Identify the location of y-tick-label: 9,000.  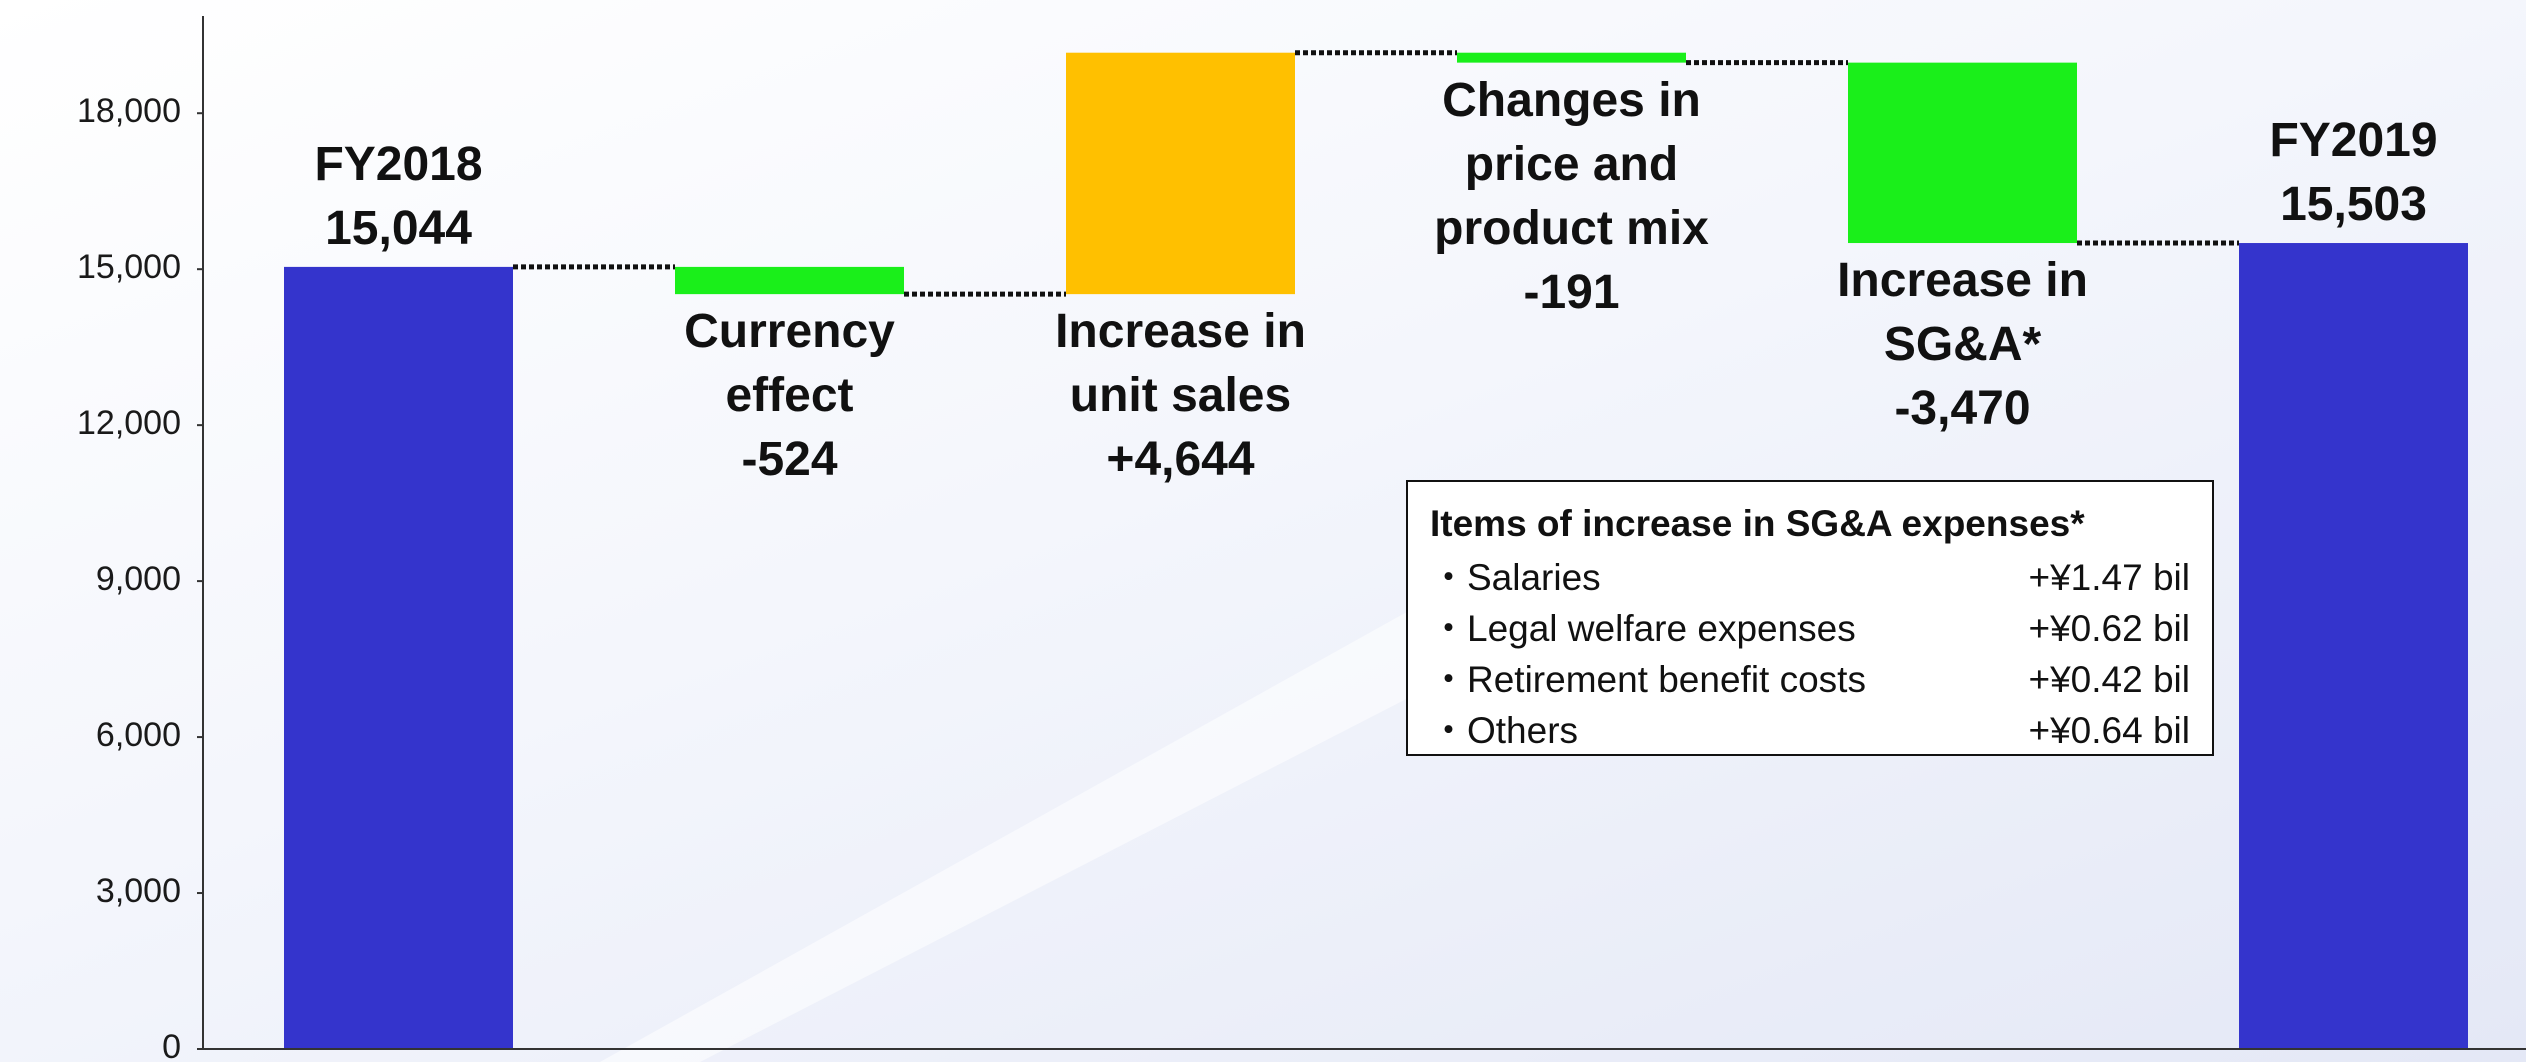
(138, 579).